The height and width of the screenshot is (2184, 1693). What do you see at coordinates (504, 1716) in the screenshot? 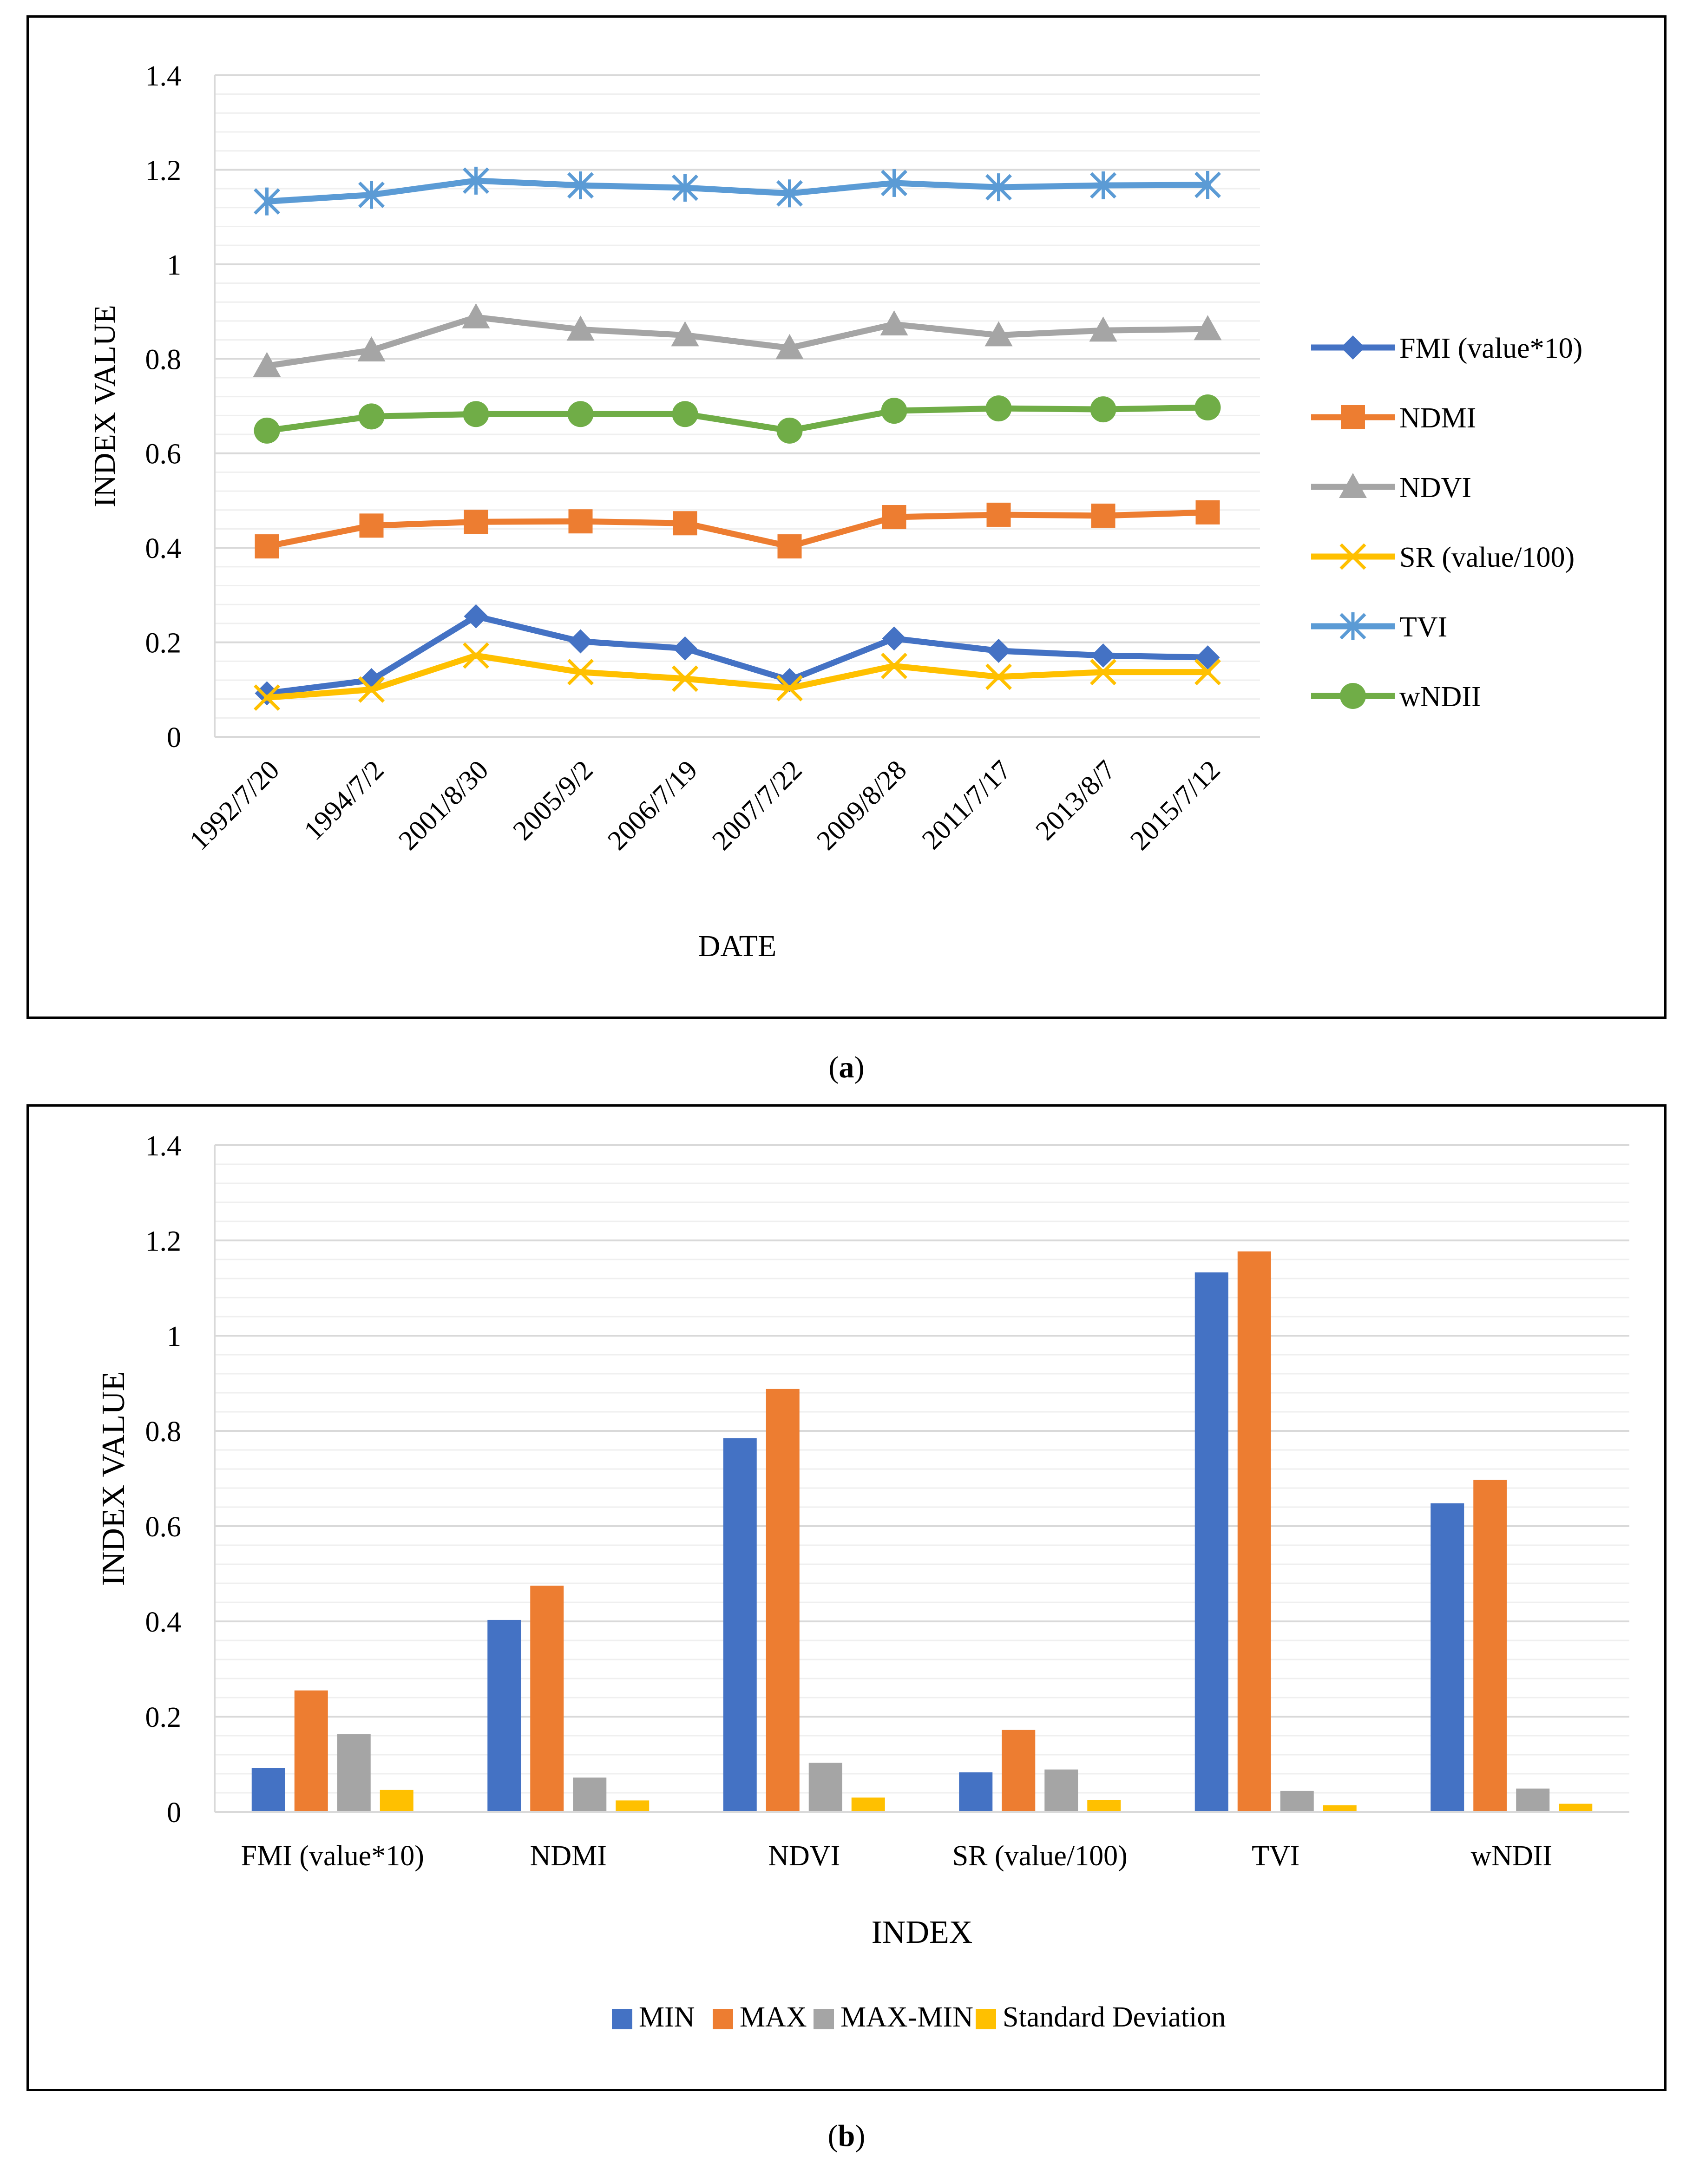
I see `bar-min-ndmi` at bounding box center [504, 1716].